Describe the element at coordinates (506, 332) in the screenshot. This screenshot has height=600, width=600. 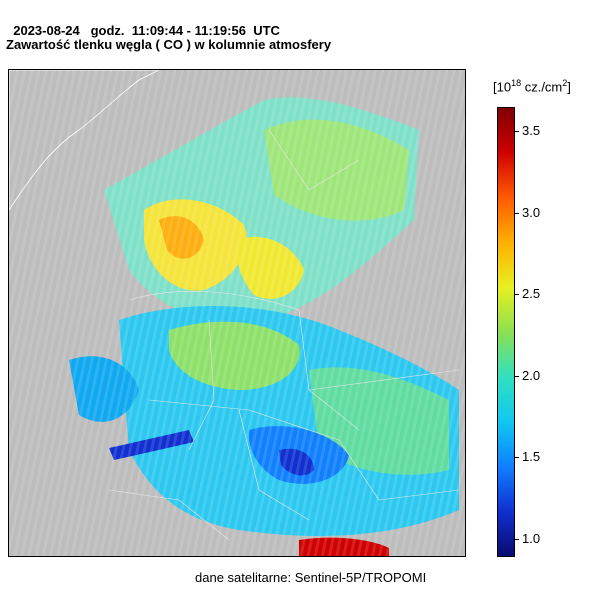
I see `colorbar` at that location.